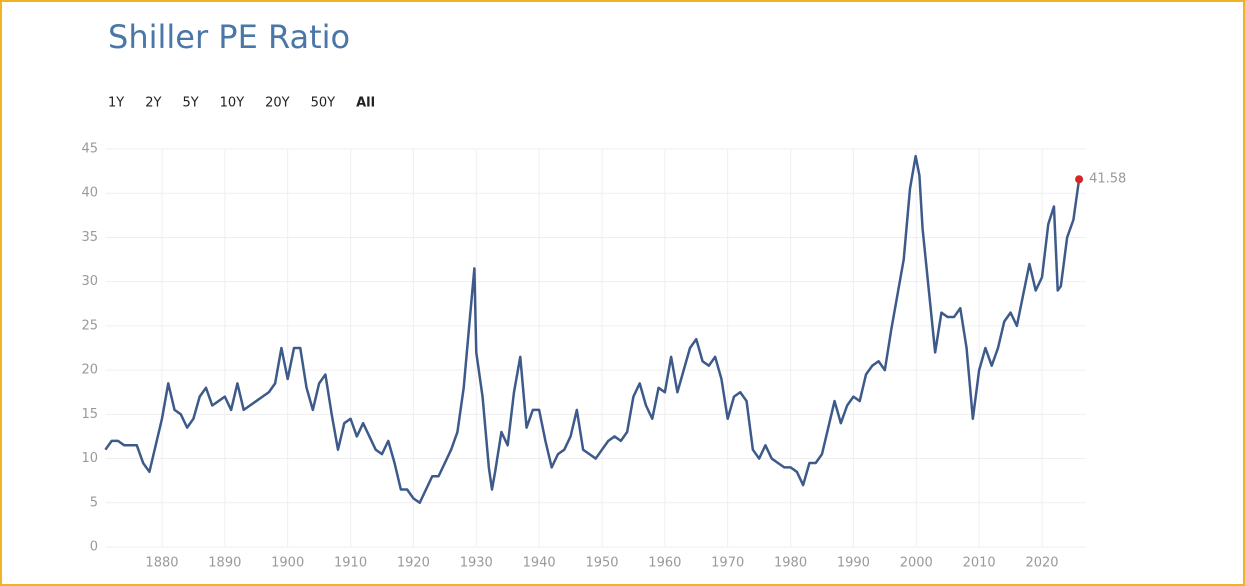 The width and height of the screenshot is (1245, 586). What do you see at coordinates (1107, 179) in the screenshot?
I see `last-value-label: 41.58` at bounding box center [1107, 179].